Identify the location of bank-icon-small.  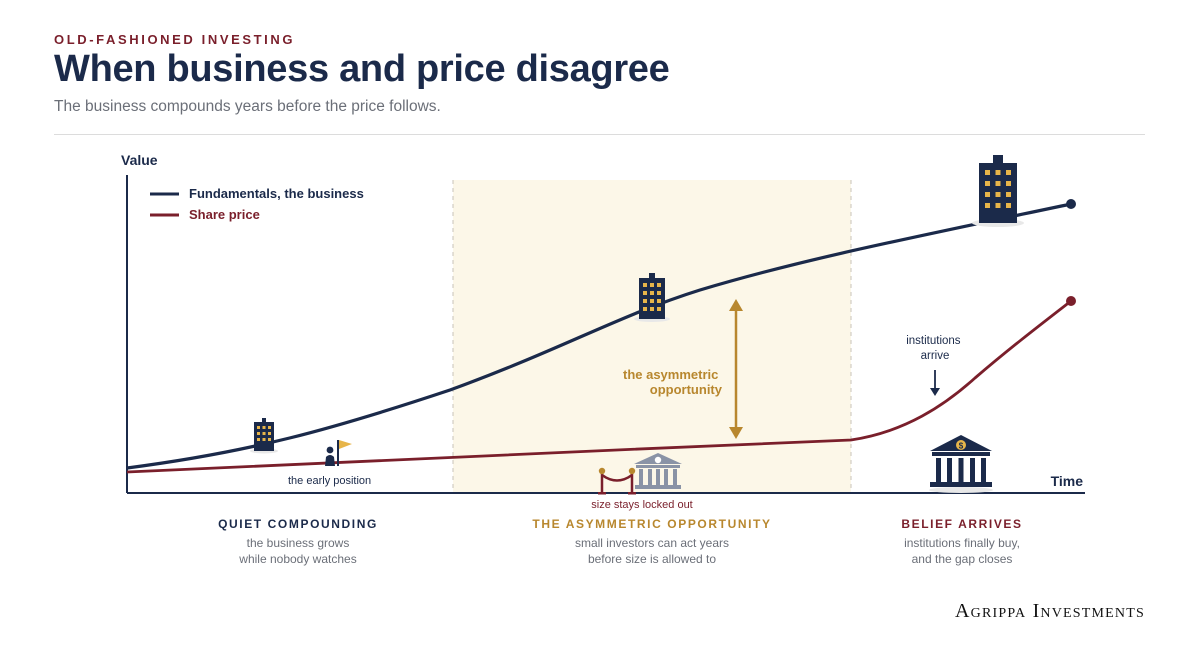
(658, 471).